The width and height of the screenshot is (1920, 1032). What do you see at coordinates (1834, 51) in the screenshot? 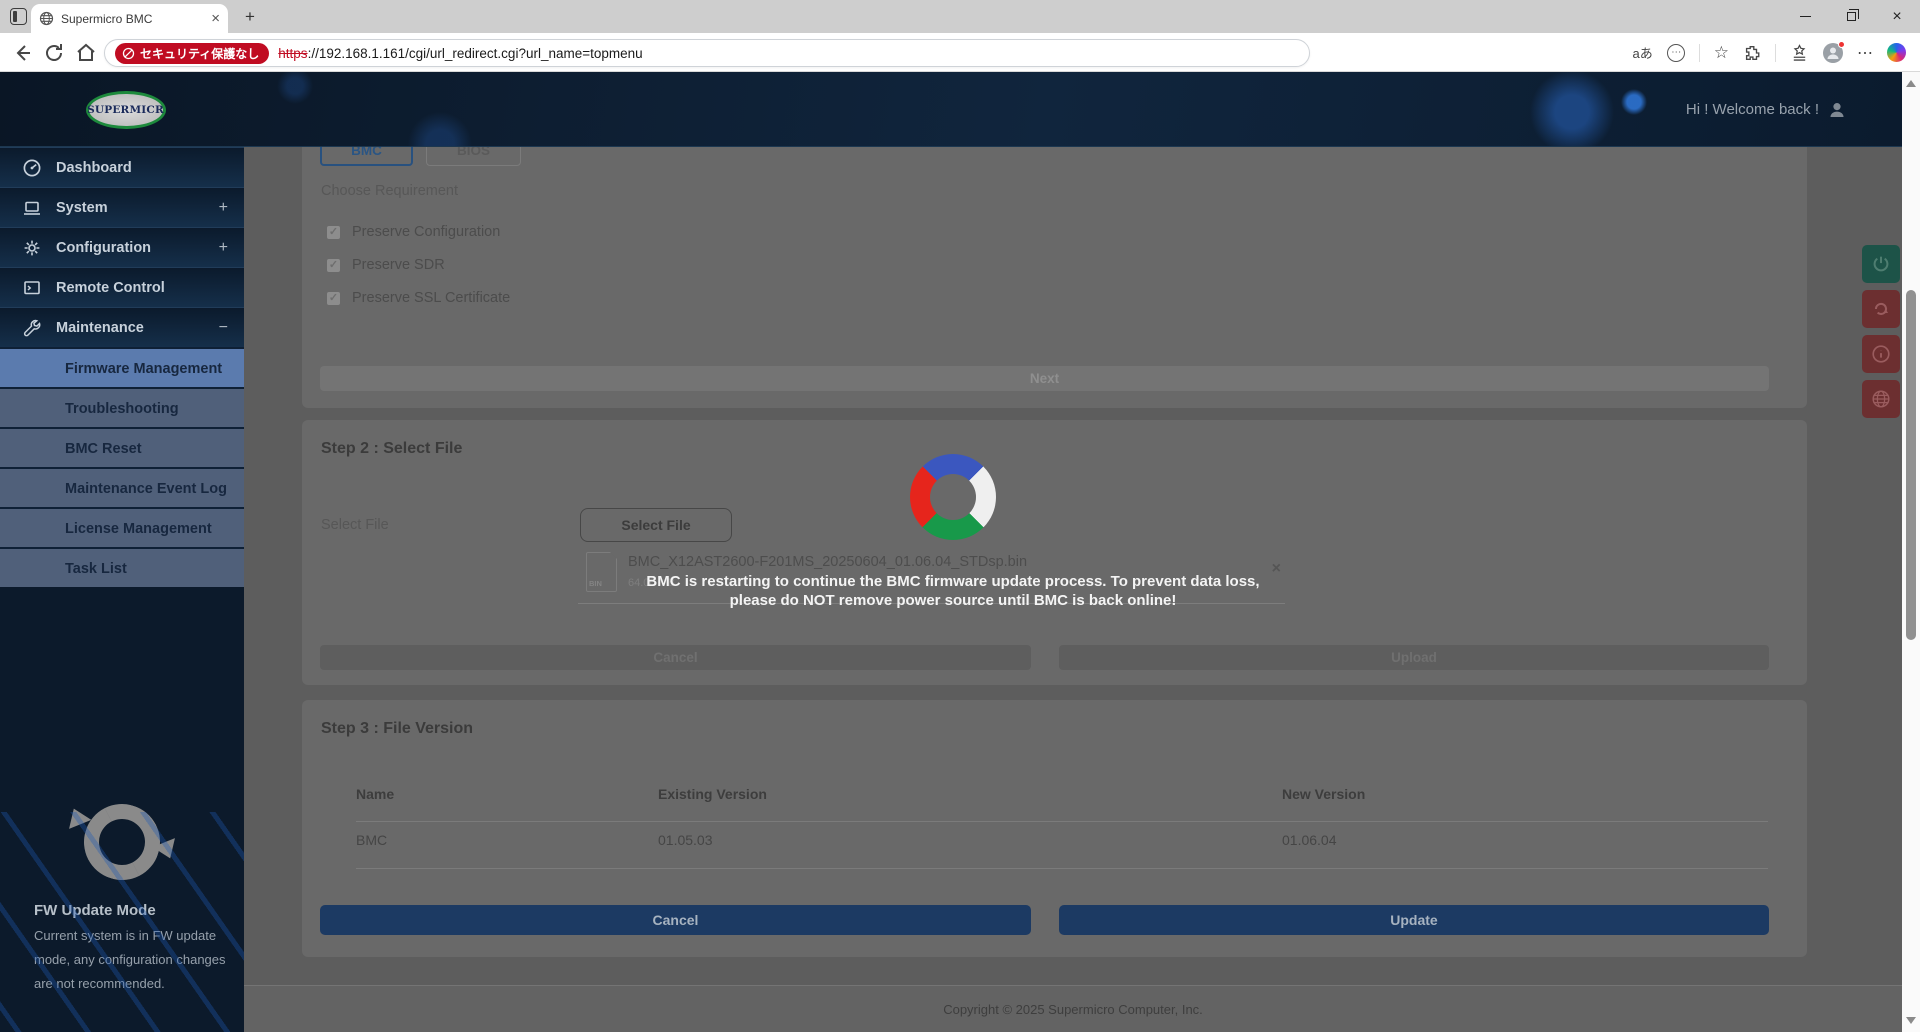
I see `profile-avatar` at bounding box center [1834, 51].